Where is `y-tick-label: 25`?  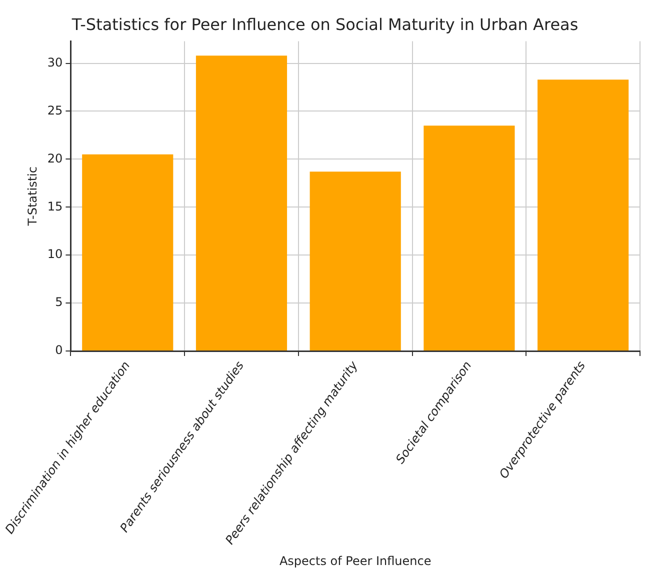 y-tick-label: 25 is located at coordinates (55, 110).